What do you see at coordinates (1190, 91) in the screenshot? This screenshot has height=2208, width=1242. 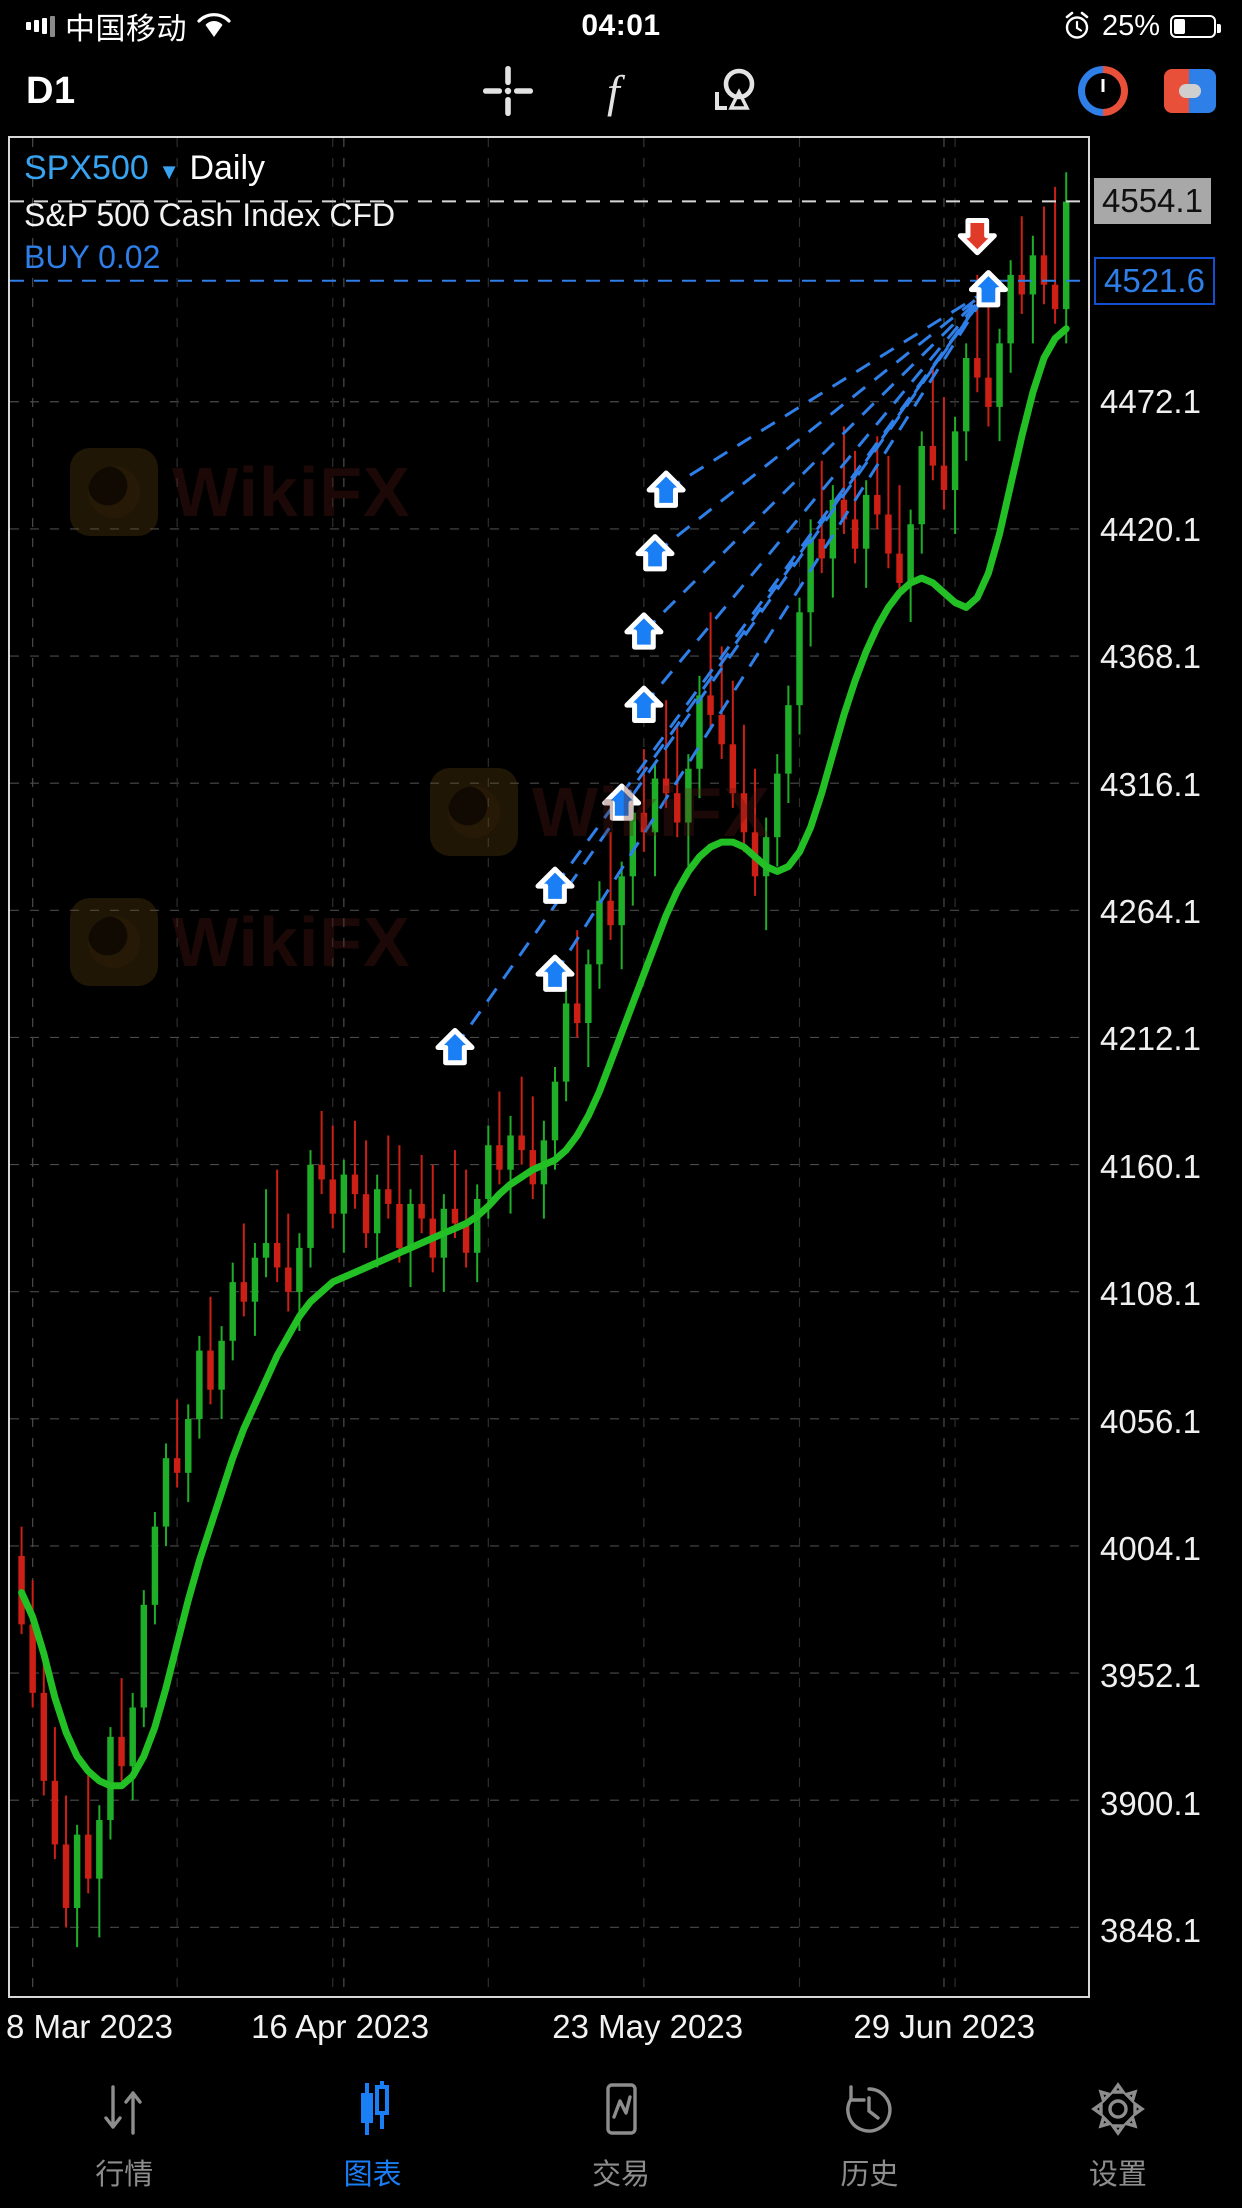 I see `chat-icon` at bounding box center [1190, 91].